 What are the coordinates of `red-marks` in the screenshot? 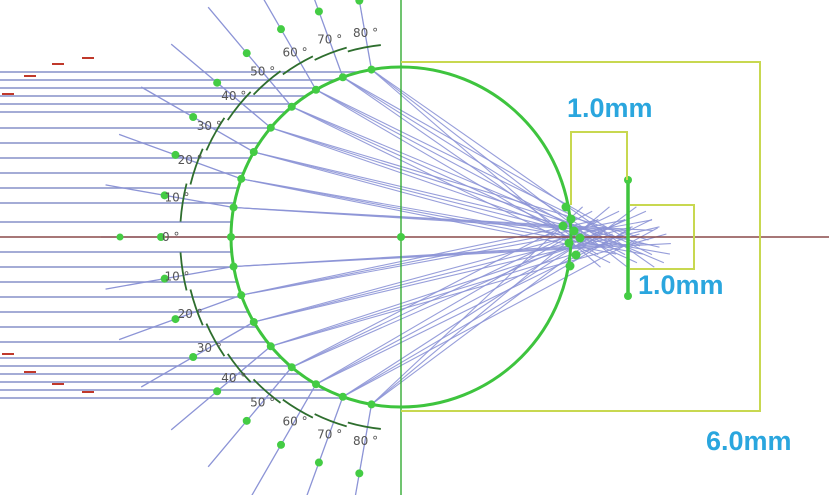 It's located at (48, 225).